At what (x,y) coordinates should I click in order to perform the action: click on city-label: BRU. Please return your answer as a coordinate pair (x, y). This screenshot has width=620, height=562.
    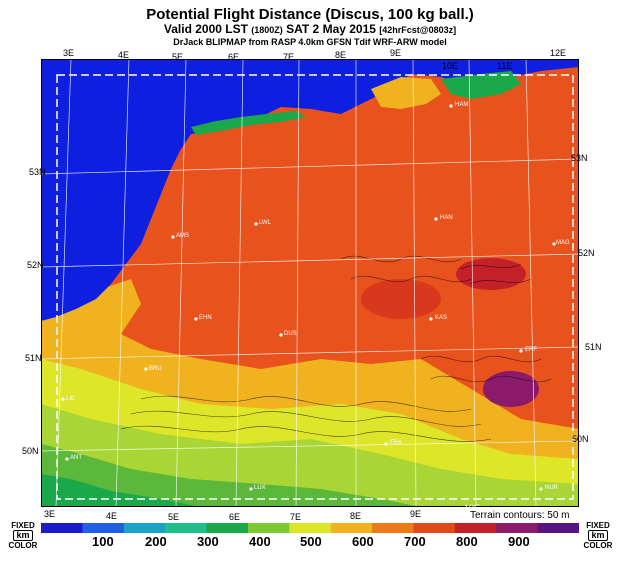
    Looking at the image, I should click on (155, 369).